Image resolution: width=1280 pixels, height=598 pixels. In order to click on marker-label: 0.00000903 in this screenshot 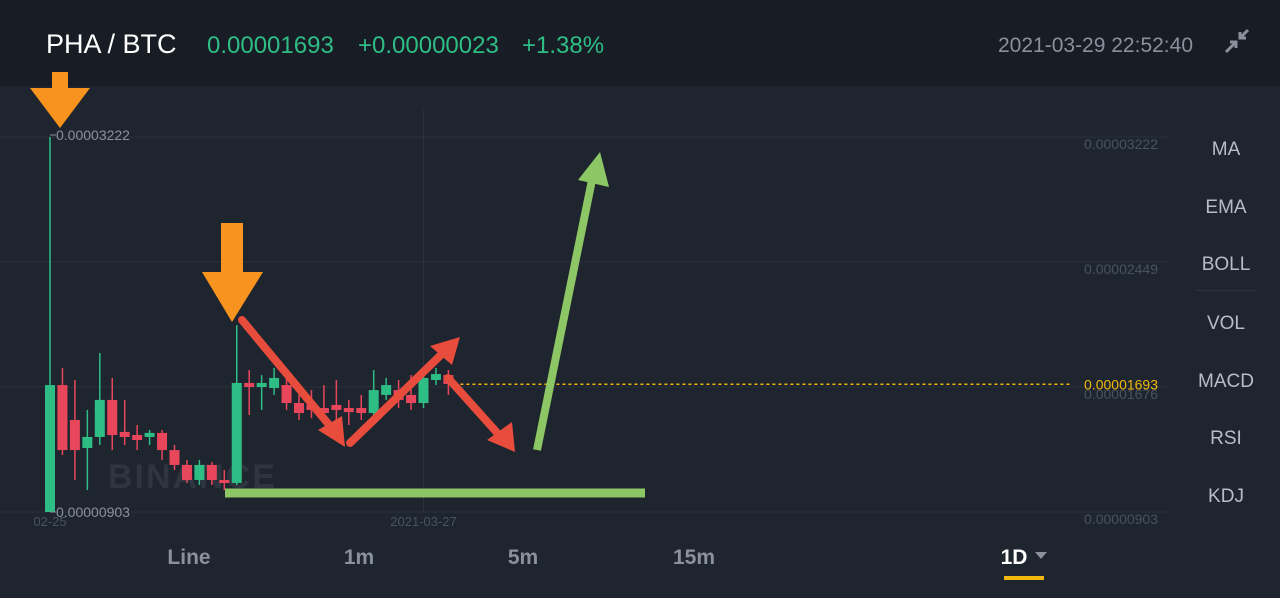, I will do `click(93, 512)`.